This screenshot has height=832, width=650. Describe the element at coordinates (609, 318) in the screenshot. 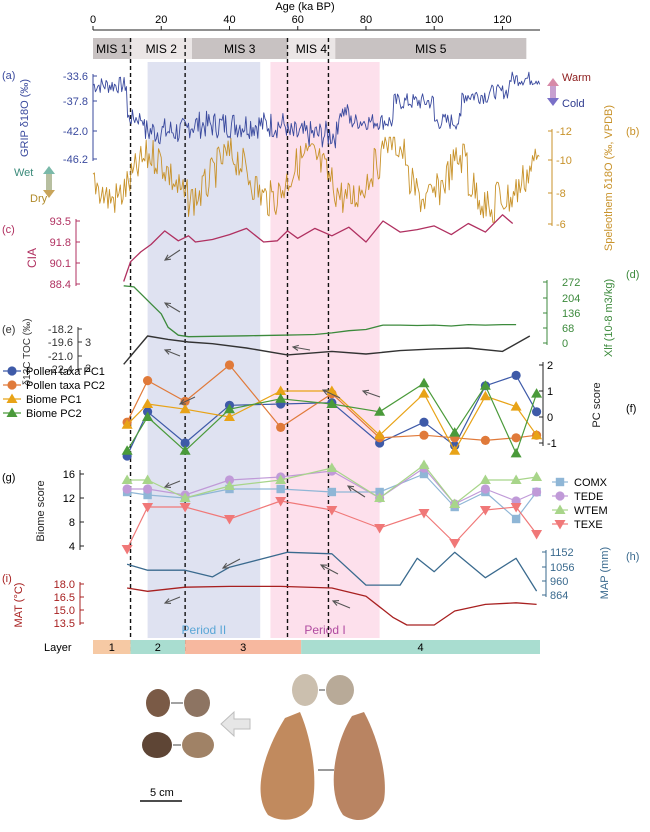

I see `xlf-axis-label: Xlf (10-8 m3/kg)` at that location.